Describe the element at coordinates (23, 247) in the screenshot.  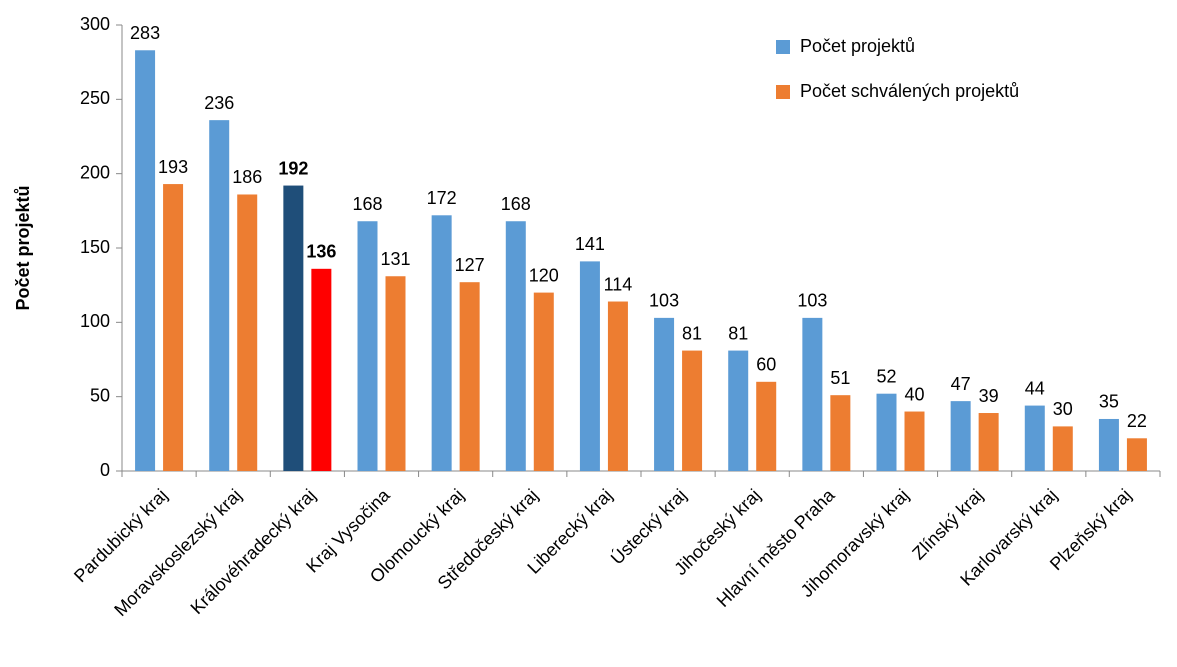
I see `y-axis-label: Počet projektů` at that location.